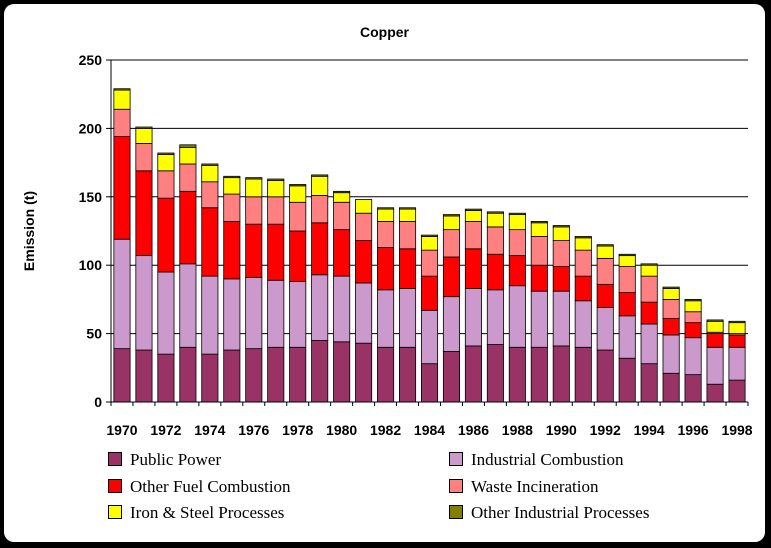 This screenshot has width=771, height=548. What do you see at coordinates (29, 231) in the screenshot?
I see `y-axis-label: Emission (t)` at bounding box center [29, 231].